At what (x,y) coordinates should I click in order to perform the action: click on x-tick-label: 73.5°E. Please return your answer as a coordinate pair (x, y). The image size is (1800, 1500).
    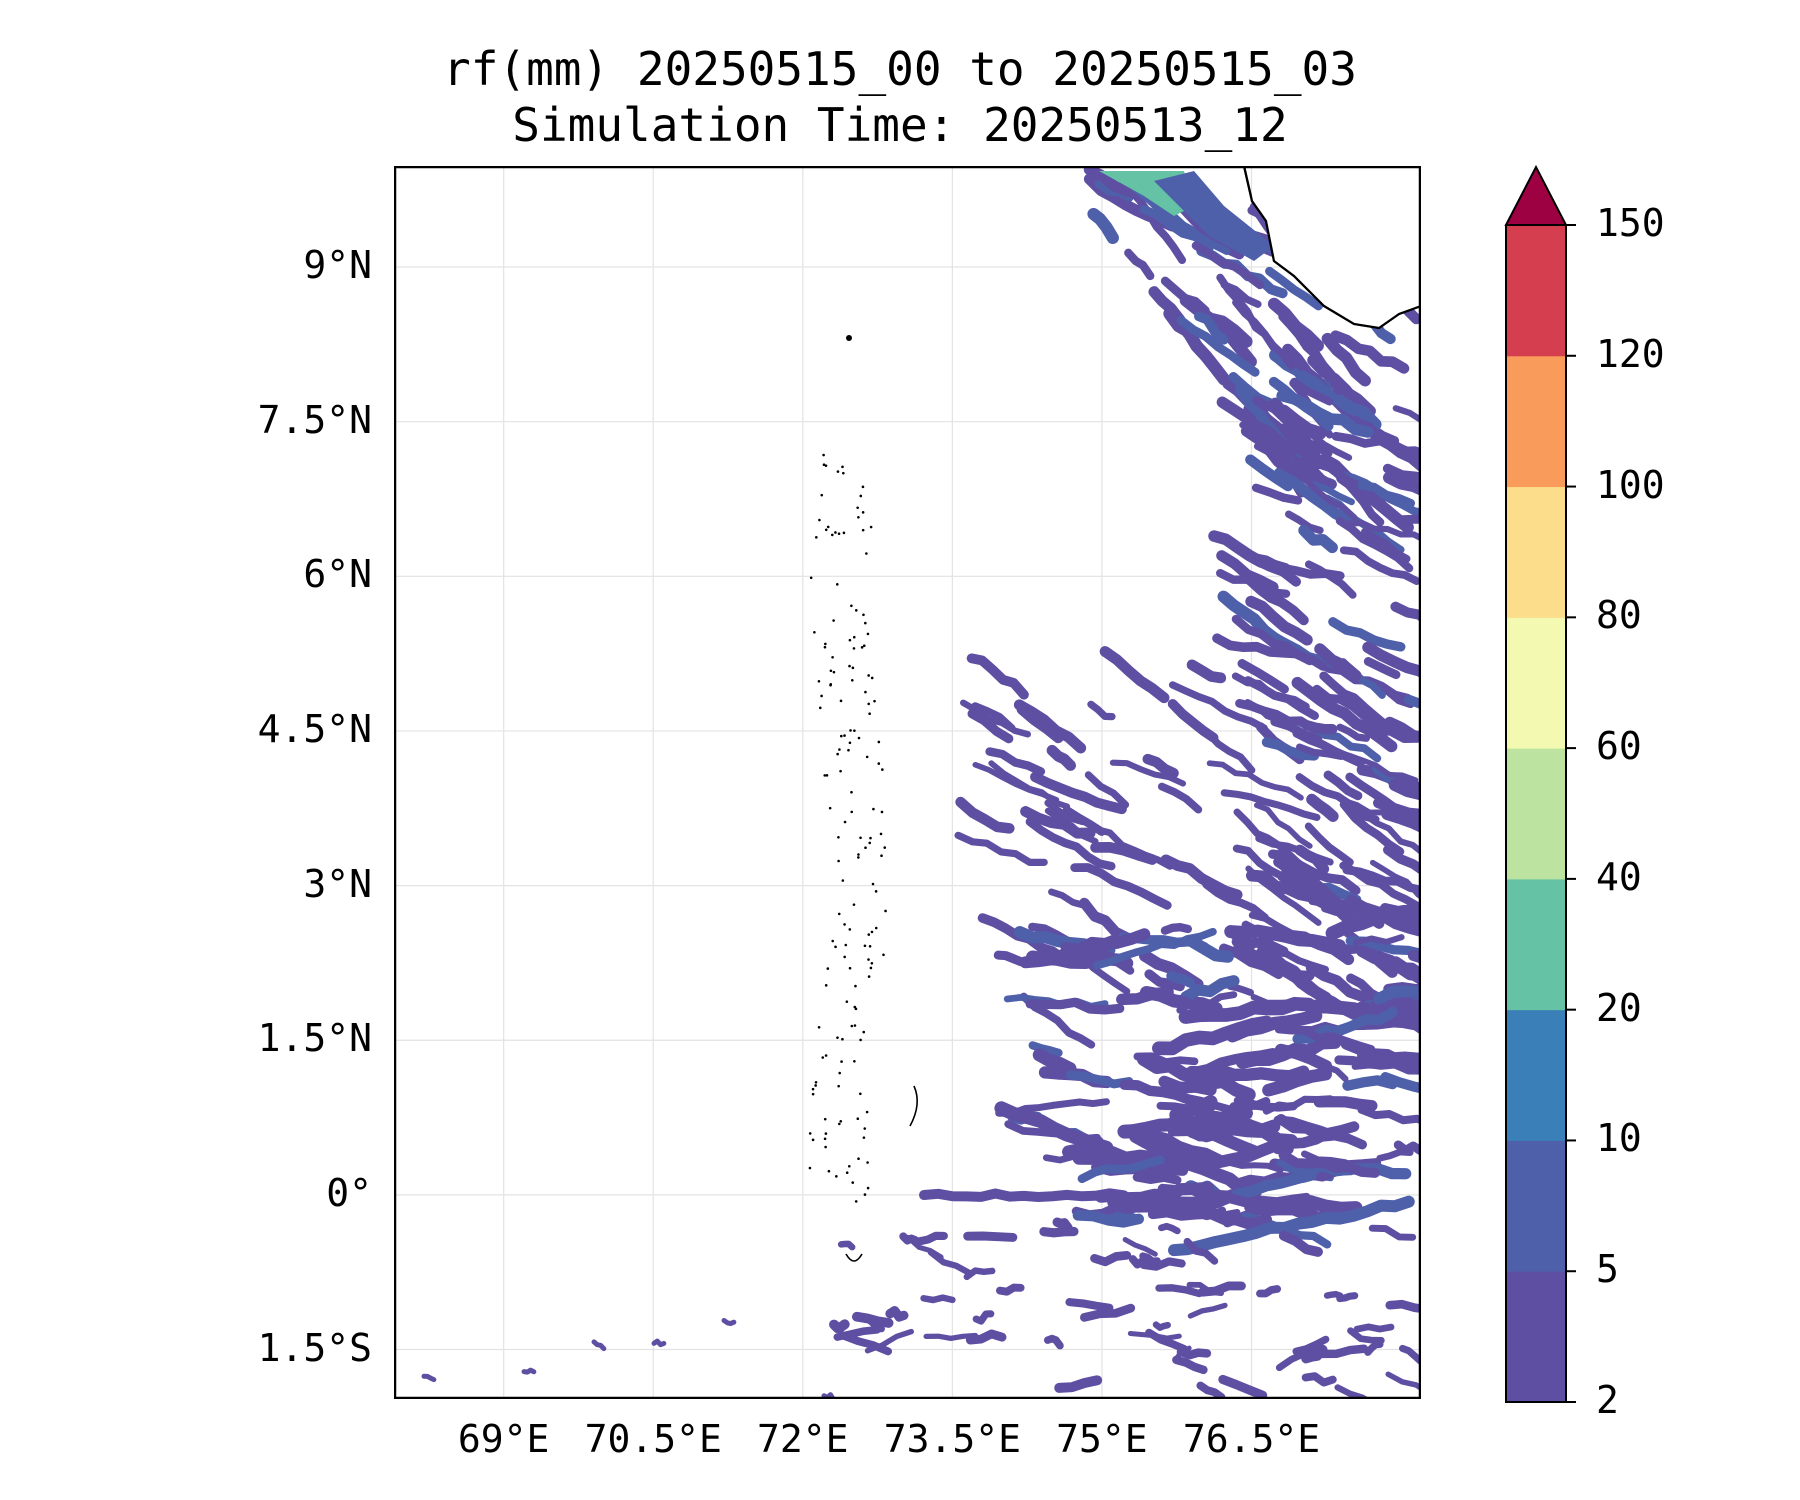
    Looking at the image, I should click on (952, 1439).